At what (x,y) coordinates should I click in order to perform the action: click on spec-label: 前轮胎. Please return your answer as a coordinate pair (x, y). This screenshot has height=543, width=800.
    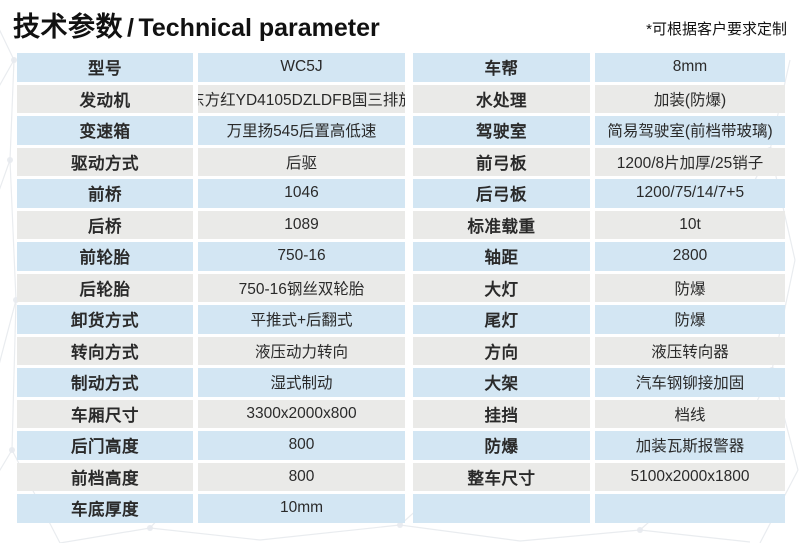
    Looking at the image, I should click on (105, 256).